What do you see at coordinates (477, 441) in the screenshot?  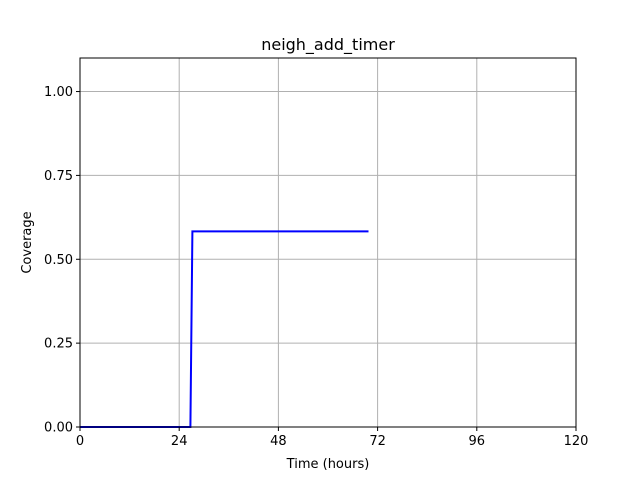 I see `x-tick-label: 96` at bounding box center [477, 441].